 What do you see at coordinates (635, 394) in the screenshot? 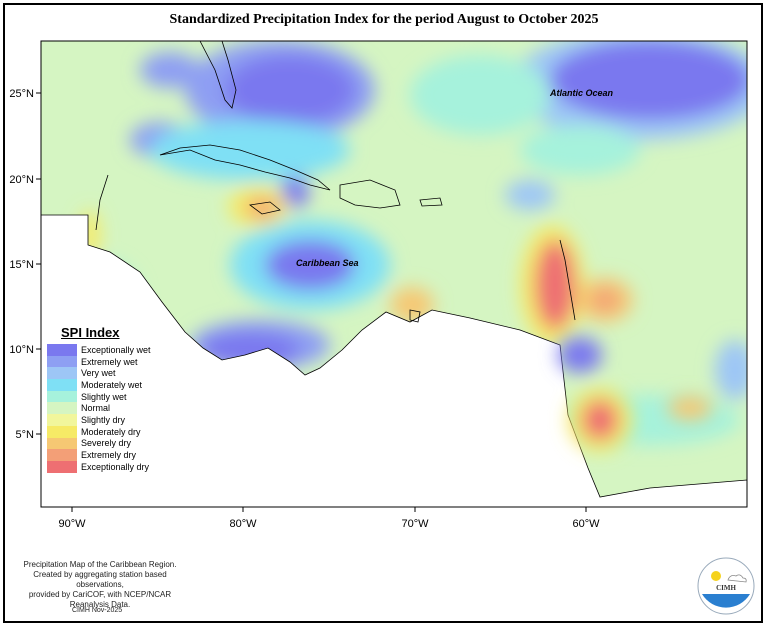
I see `spi-field-land` at bounding box center [635, 394].